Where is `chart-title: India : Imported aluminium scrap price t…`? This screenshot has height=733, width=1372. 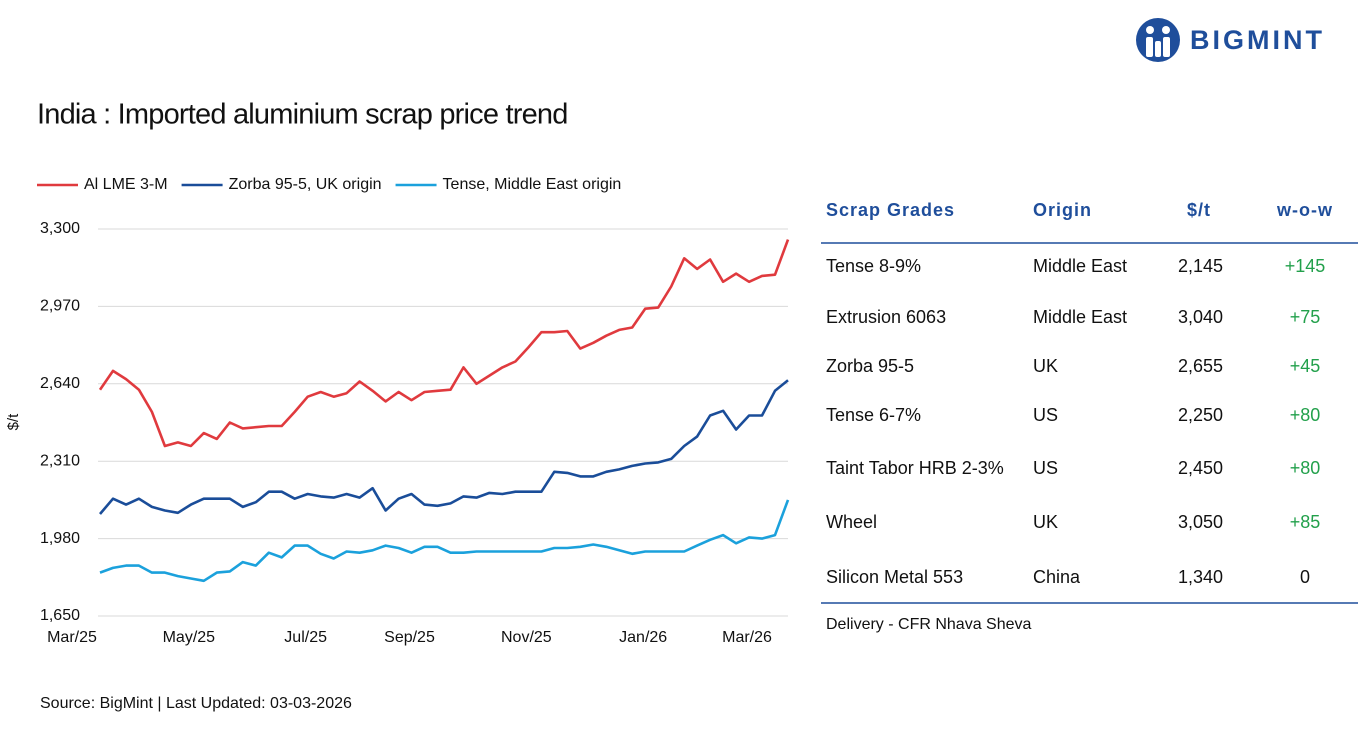
chart-title: India : Imported aluminium scrap price t… is located at coordinates (302, 115).